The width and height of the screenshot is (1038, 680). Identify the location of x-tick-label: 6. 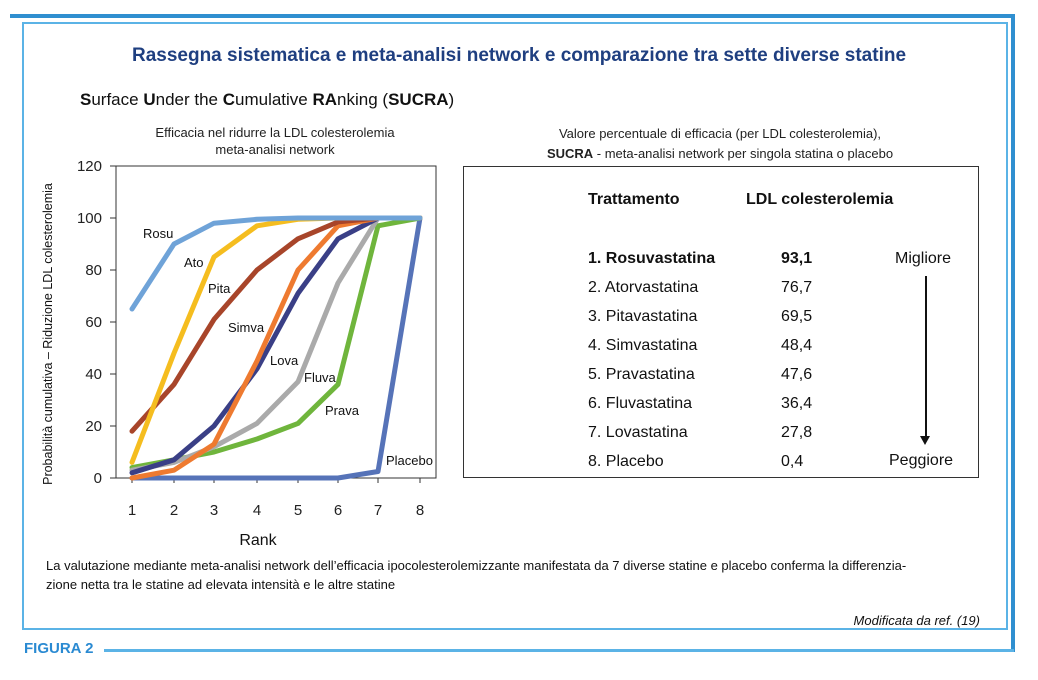
(338, 510).